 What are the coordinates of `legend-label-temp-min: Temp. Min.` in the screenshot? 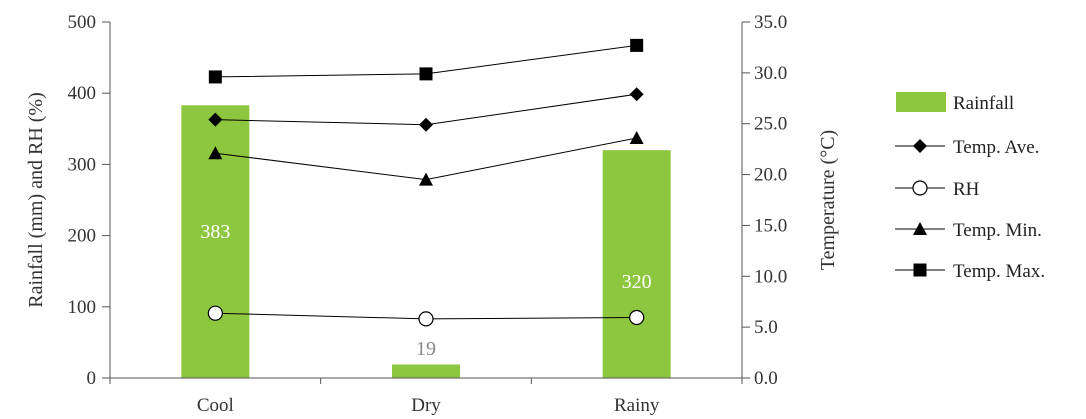 It's located at (997, 230).